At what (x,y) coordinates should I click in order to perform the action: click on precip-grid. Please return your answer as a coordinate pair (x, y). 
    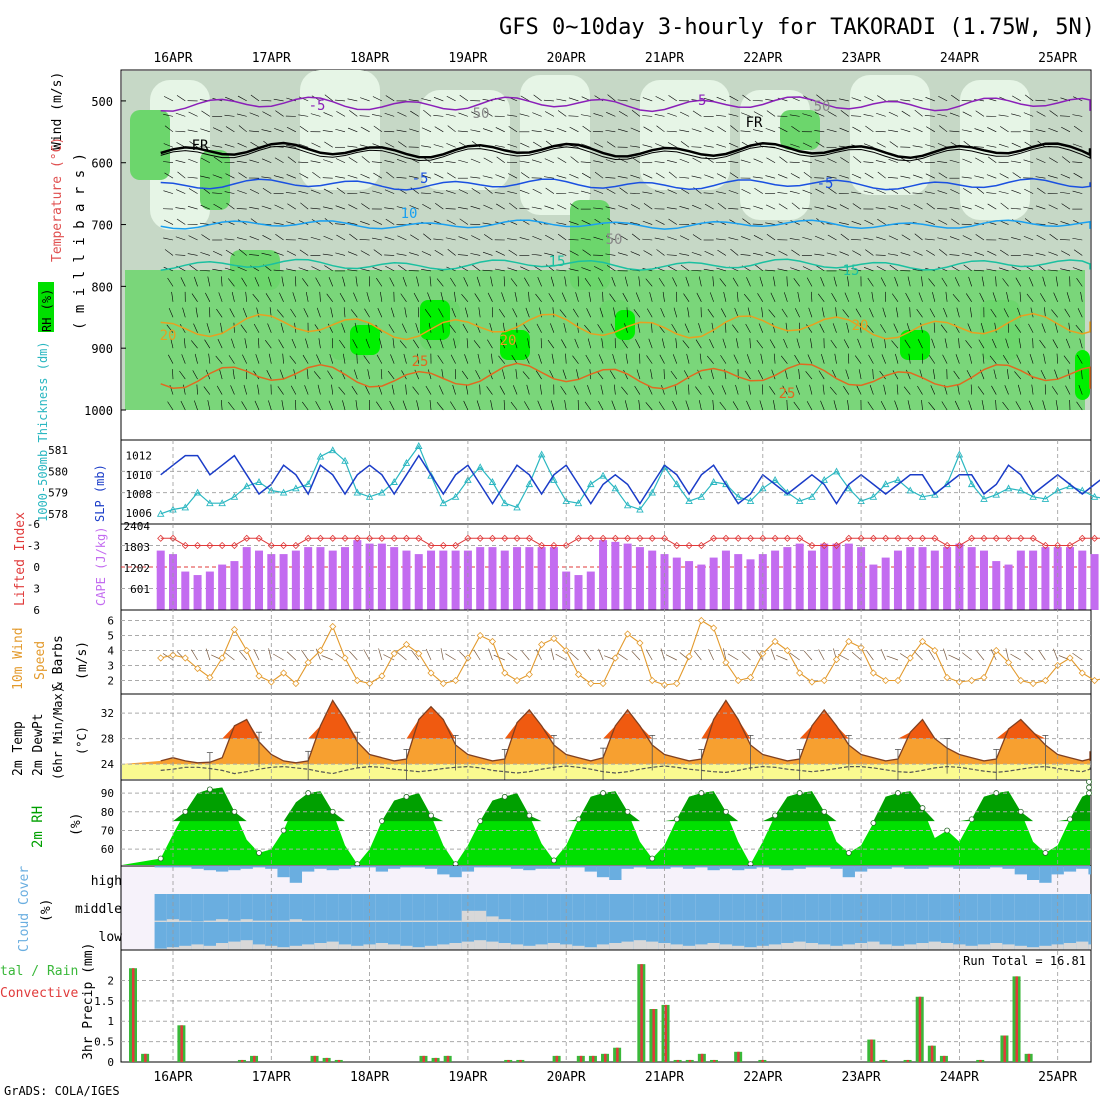
    Looking at the image, I should click on (606, 1011).